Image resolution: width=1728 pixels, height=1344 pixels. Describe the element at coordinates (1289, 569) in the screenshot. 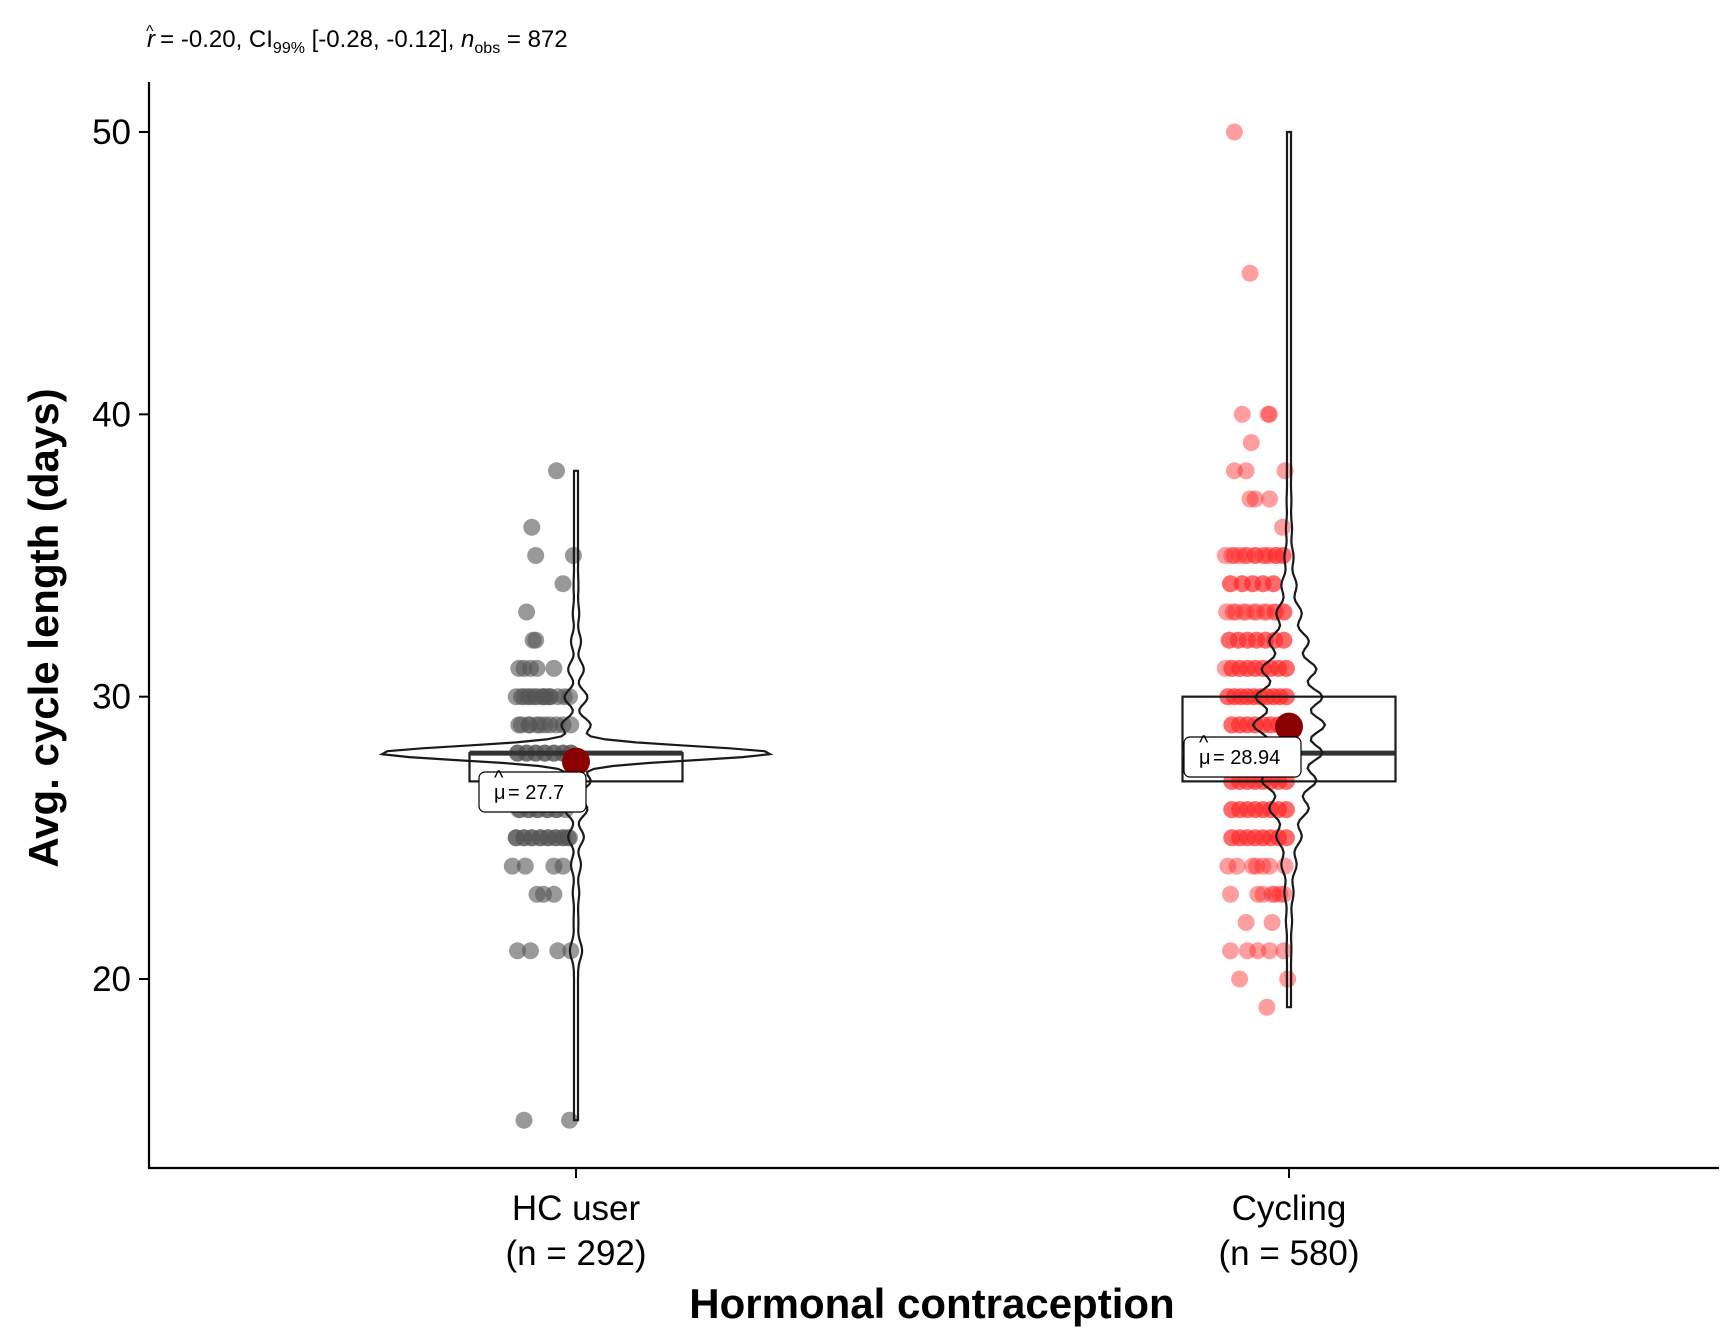

I see `group-cycling` at that location.